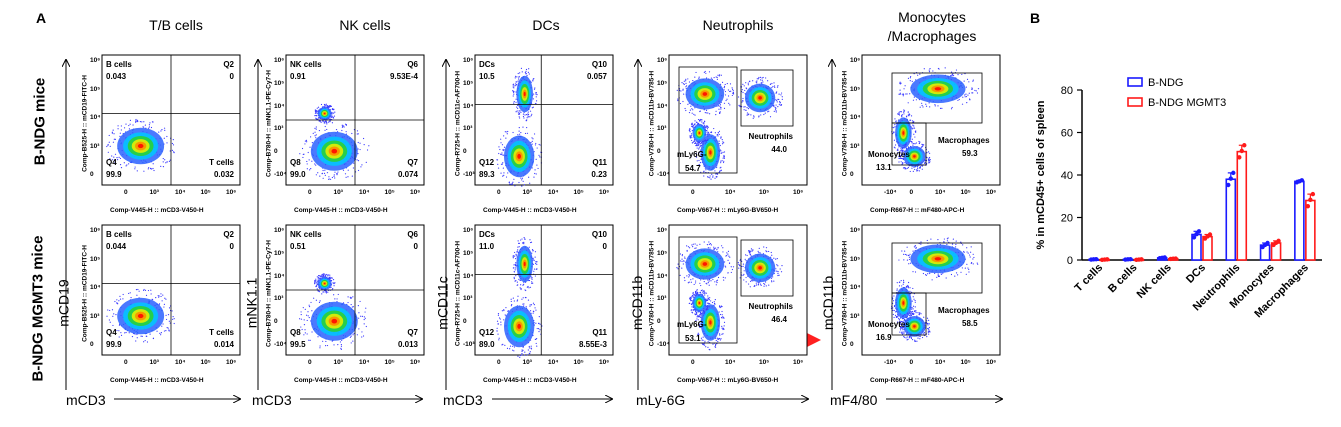 Image resolution: width=1341 pixels, height=427 pixels. I want to click on y-tick-label: 80, so click(1067, 91).